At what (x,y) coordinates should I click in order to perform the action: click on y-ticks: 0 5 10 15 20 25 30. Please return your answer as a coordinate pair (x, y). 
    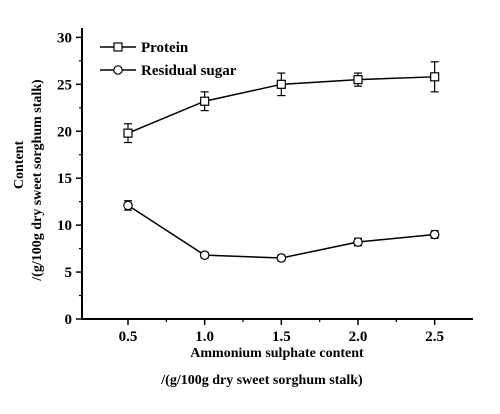
    Looking at the image, I should click on (69, 179).